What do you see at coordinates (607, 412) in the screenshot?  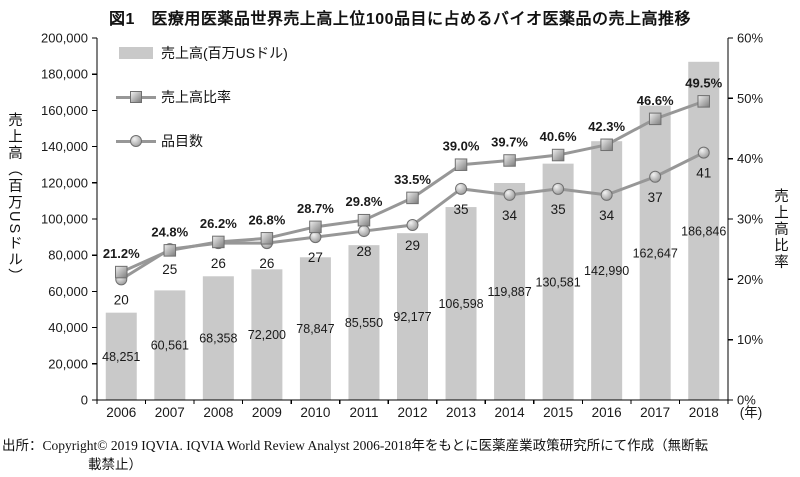 I see `year-label: 2016` at bounding box center [607, 412].